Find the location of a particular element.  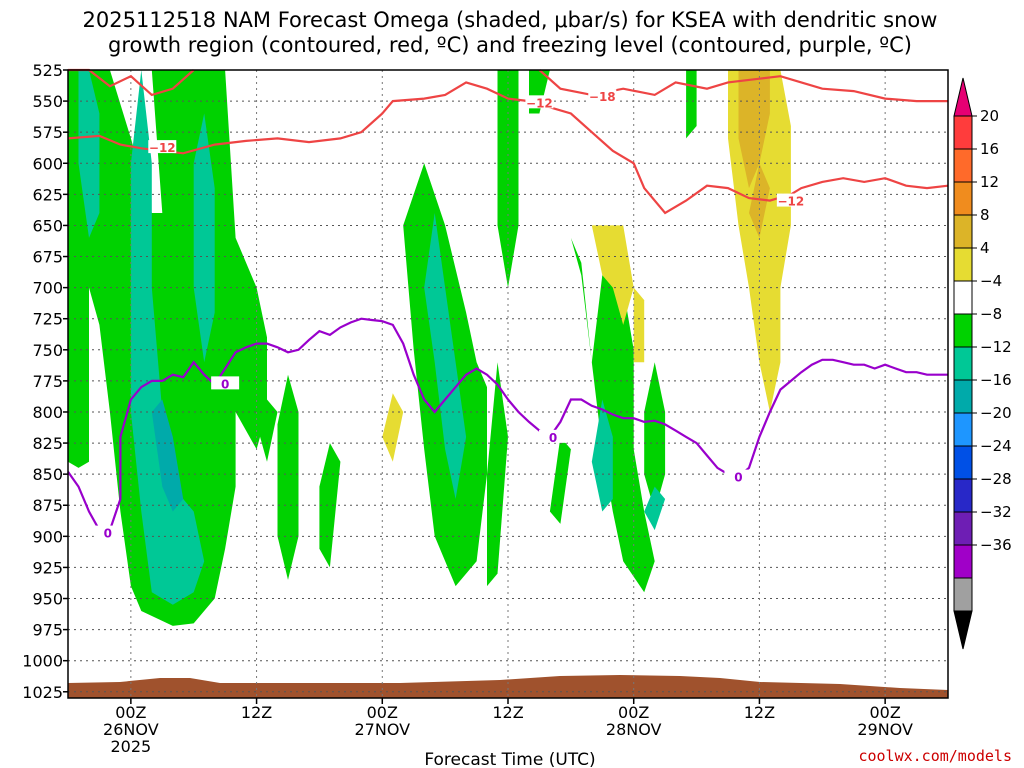

colorbar-label: −20 is located at coordinates (996, 413).